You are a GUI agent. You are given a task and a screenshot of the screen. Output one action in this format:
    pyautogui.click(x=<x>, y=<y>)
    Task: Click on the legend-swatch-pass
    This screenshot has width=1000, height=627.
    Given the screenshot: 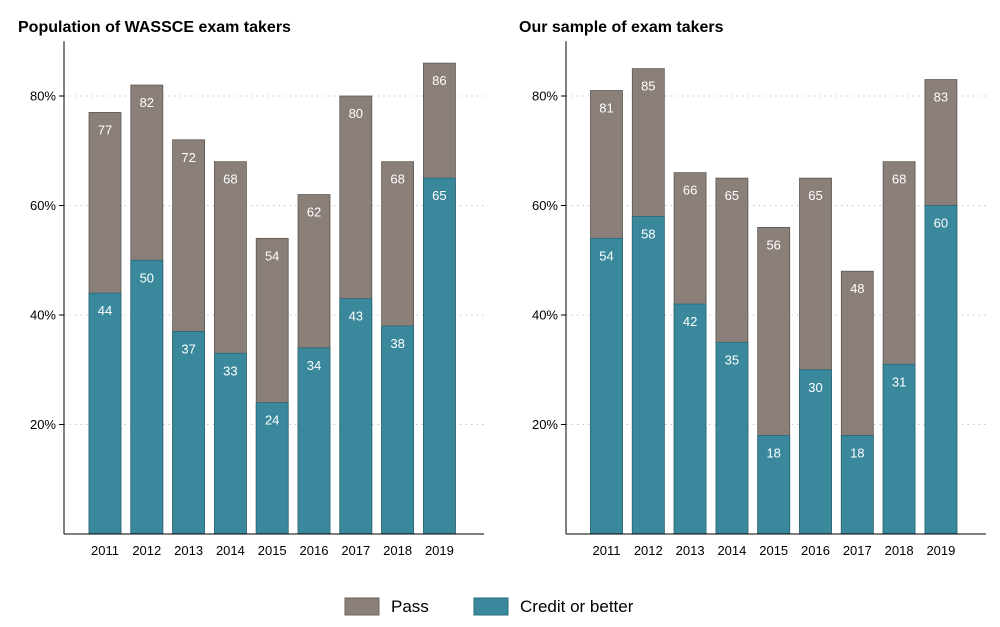 What is the action you would take?
    pyautogui.click(x=362, y=606)
    